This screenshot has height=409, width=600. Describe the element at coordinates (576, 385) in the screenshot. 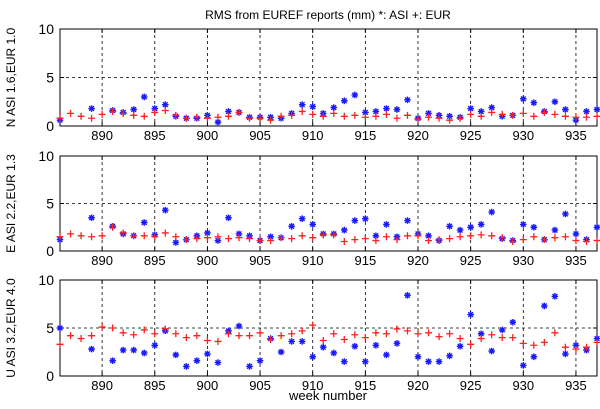

I see `x-tick-label: 935` at that location.